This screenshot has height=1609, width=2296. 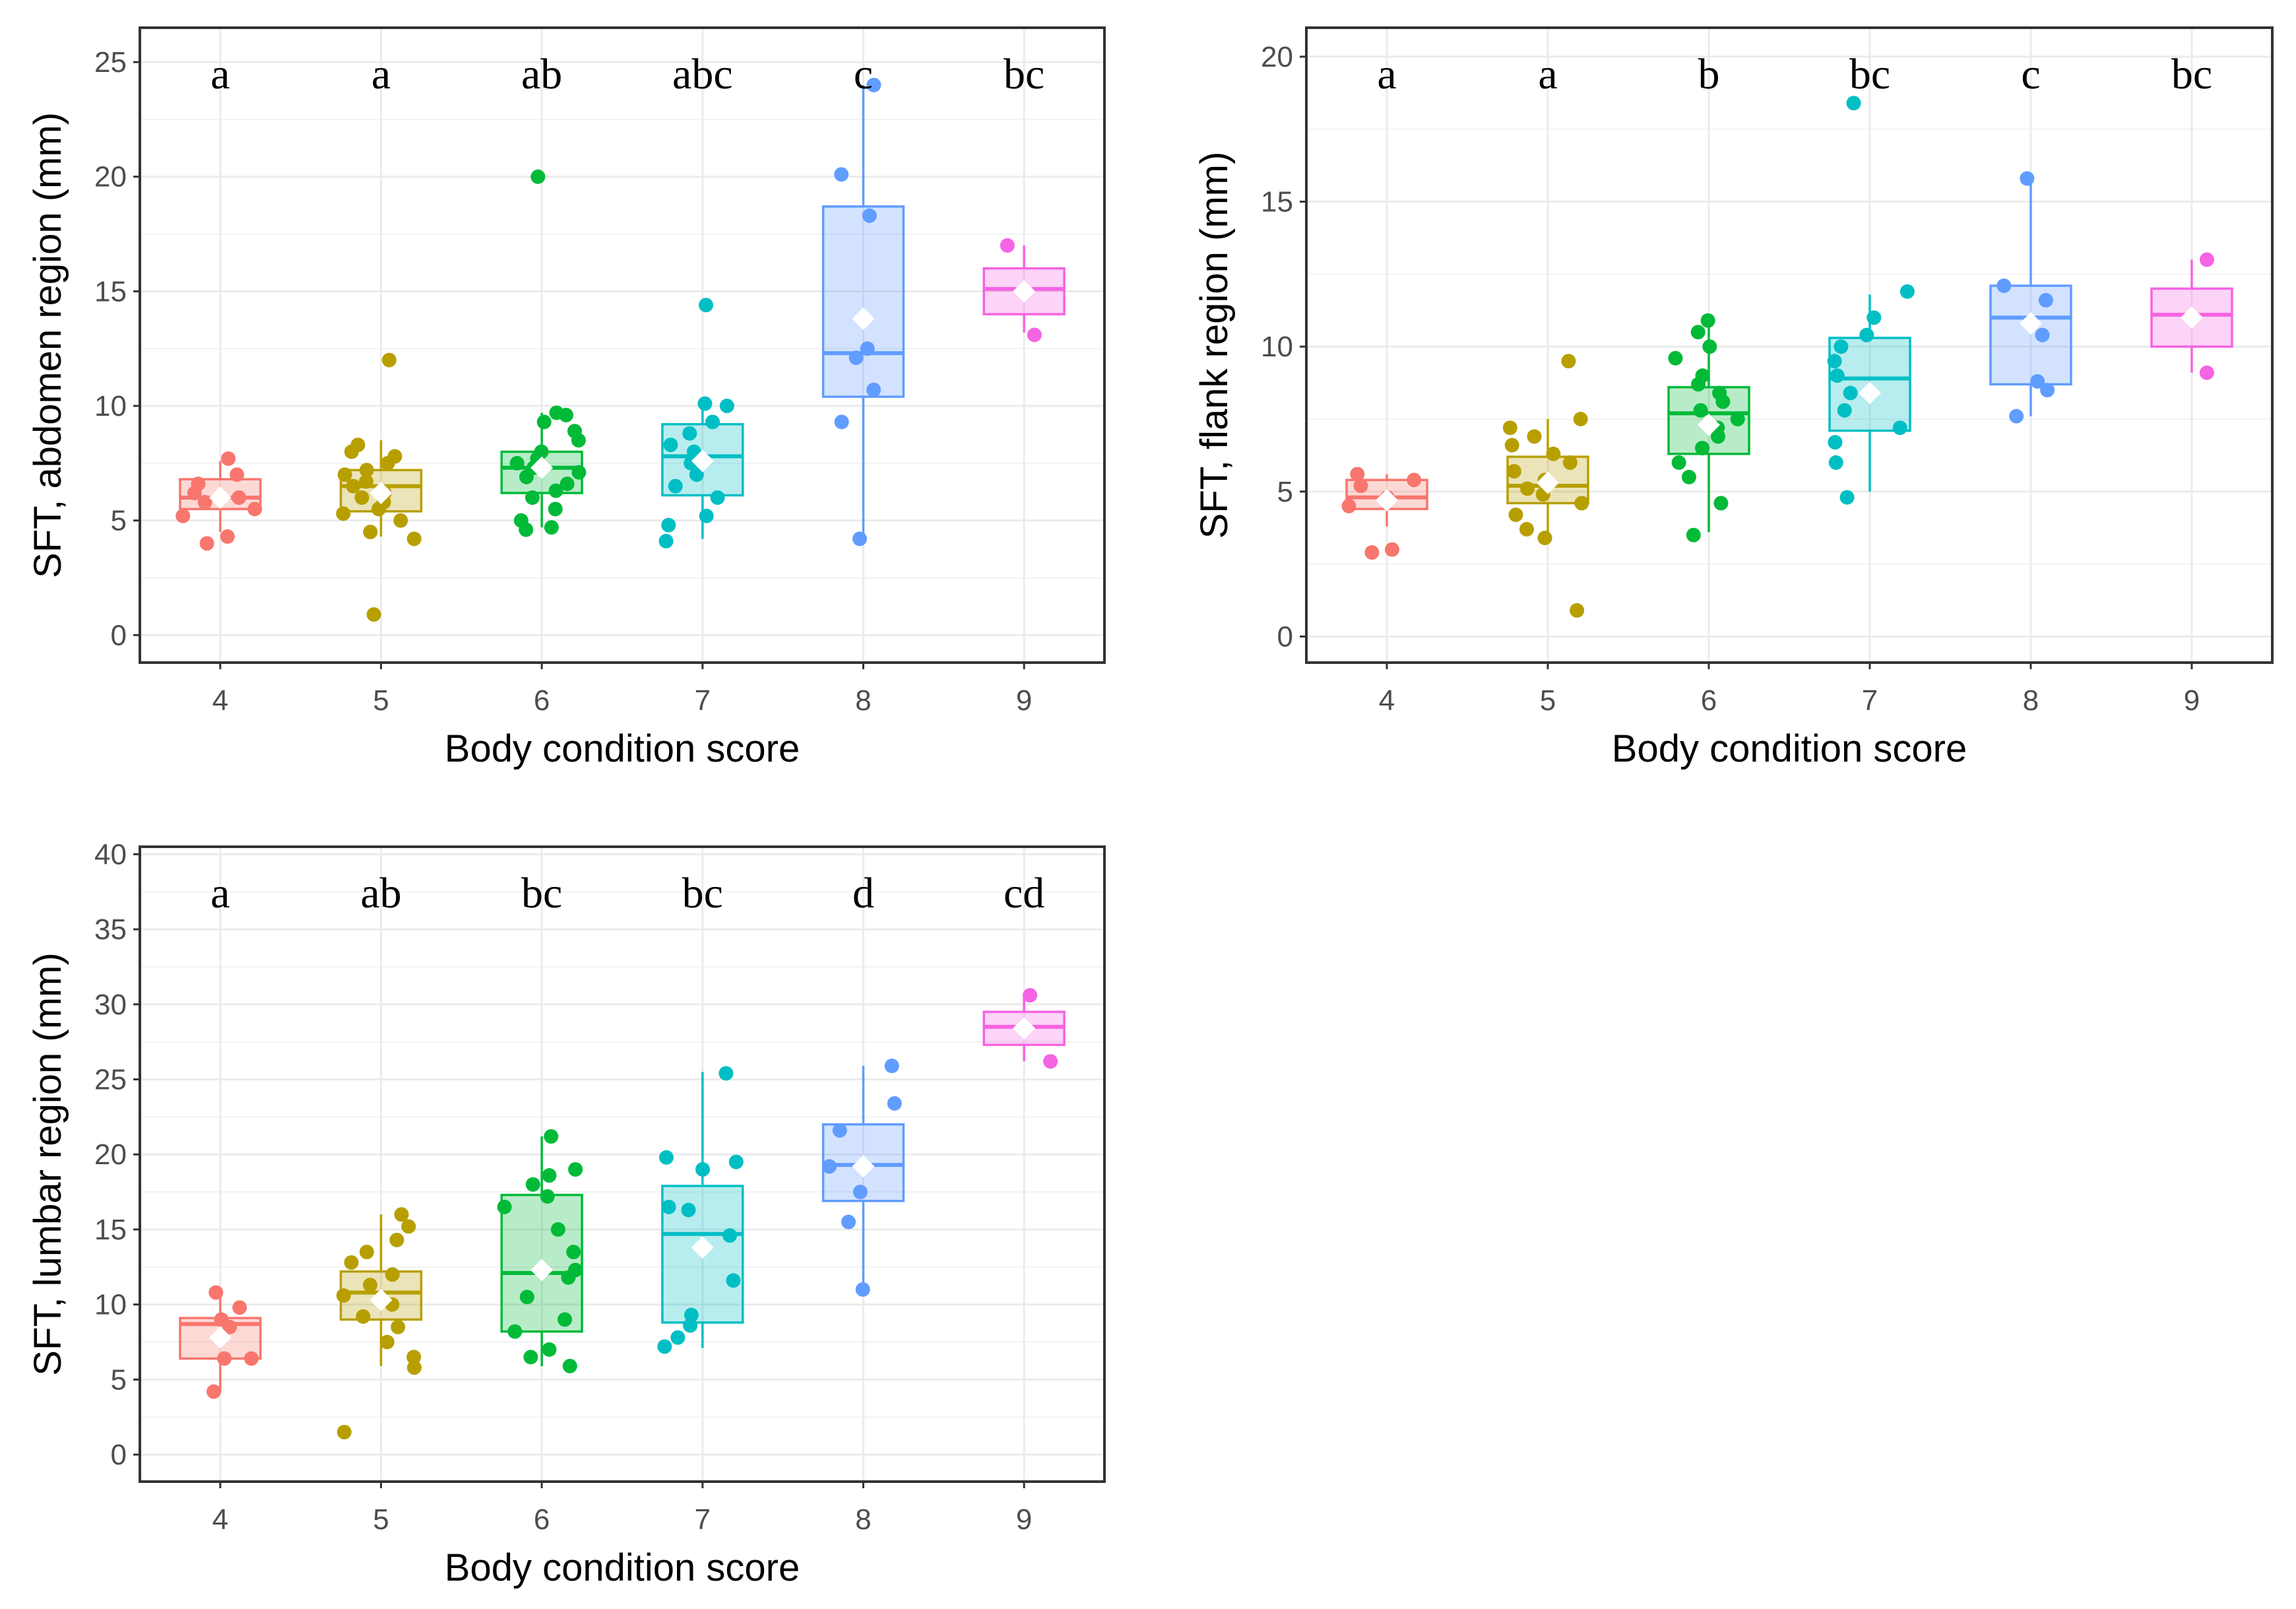 What do you see at coordinates (703, 701) in the screenshot?
I see `x-tick-label: 7` at bounding box center [703, 701].